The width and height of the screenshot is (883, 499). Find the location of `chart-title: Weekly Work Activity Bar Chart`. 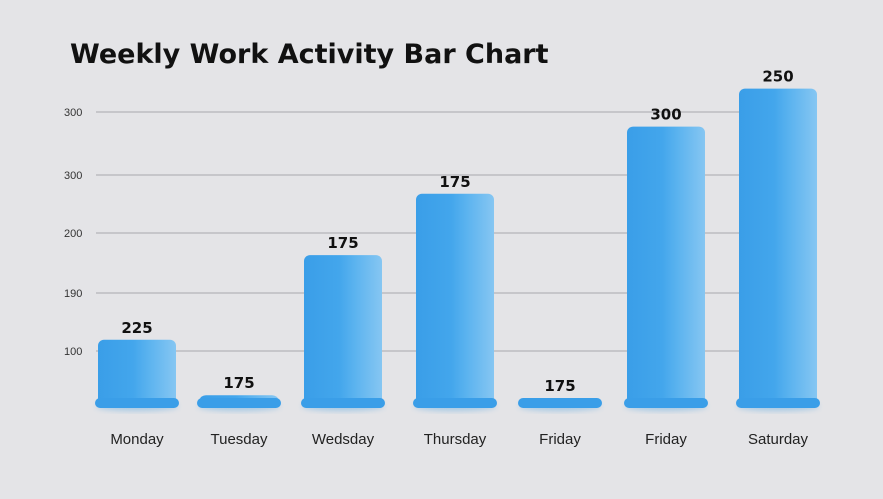

chart-title: Weekly Work Activity Bar Chart is located at coordinates (309, 54).